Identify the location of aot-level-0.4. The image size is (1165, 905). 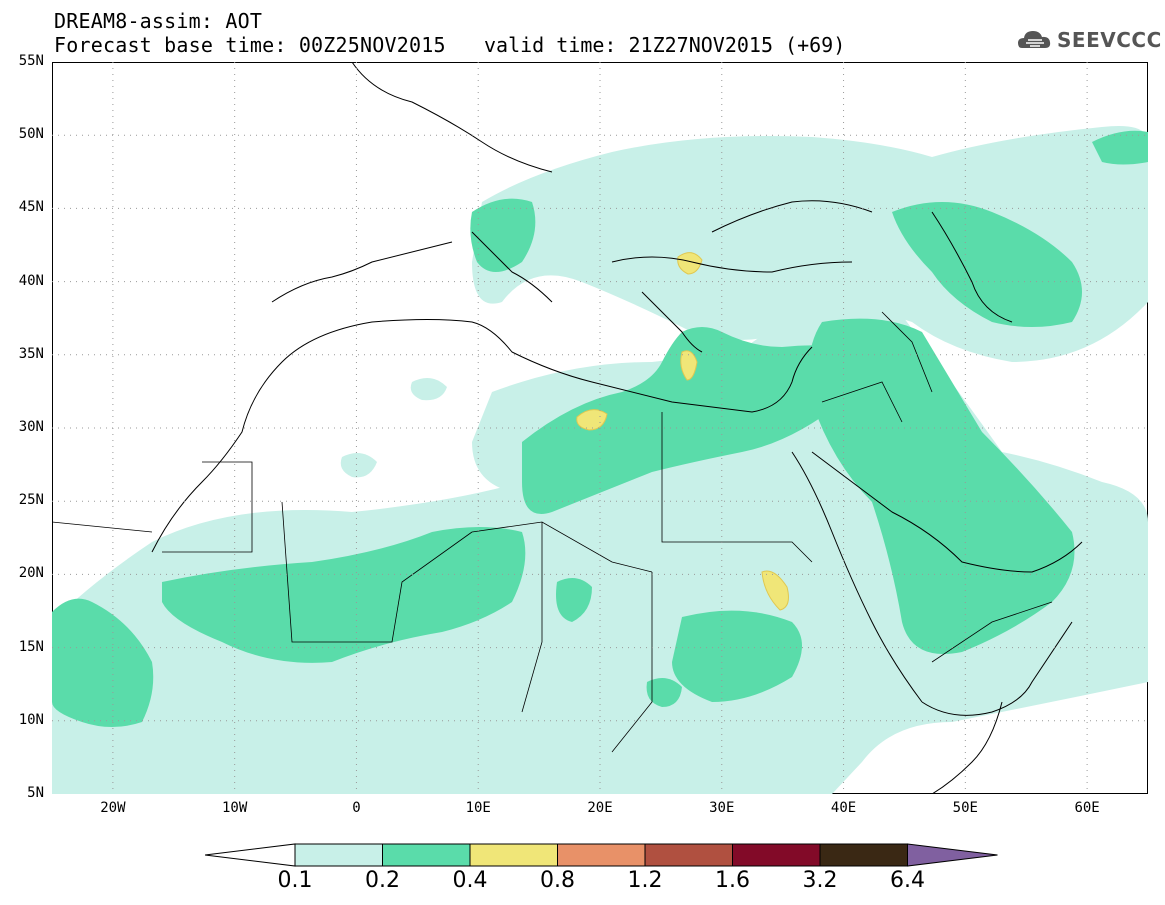
(682, 431).